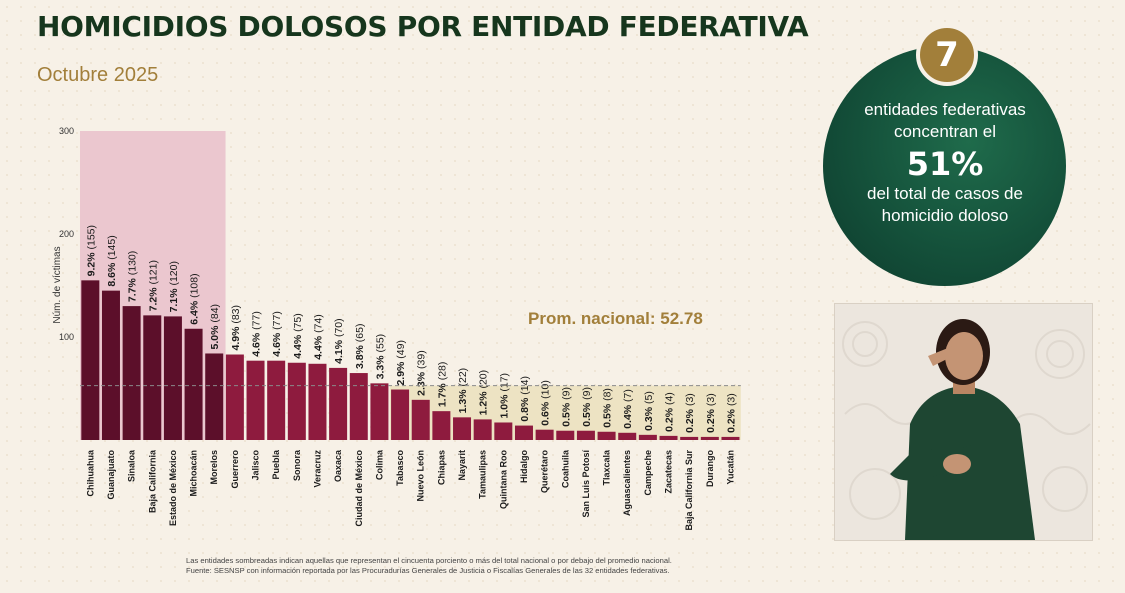 Image resolution: width=1125 pixels, height=593 pixels. I want to click on data-label: 0.3% (5), so click(649, 411).